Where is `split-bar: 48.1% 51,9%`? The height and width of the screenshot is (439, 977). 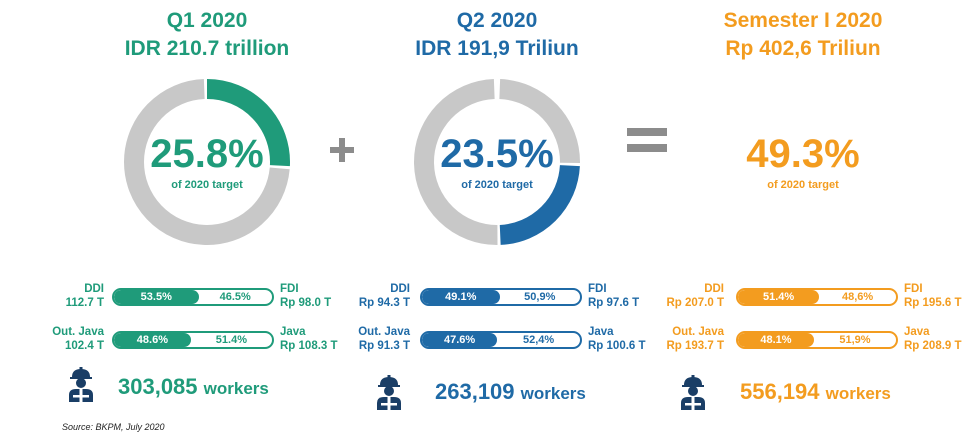
split-bar: 48.1% 51,9% is located at coordinates (817, 340).